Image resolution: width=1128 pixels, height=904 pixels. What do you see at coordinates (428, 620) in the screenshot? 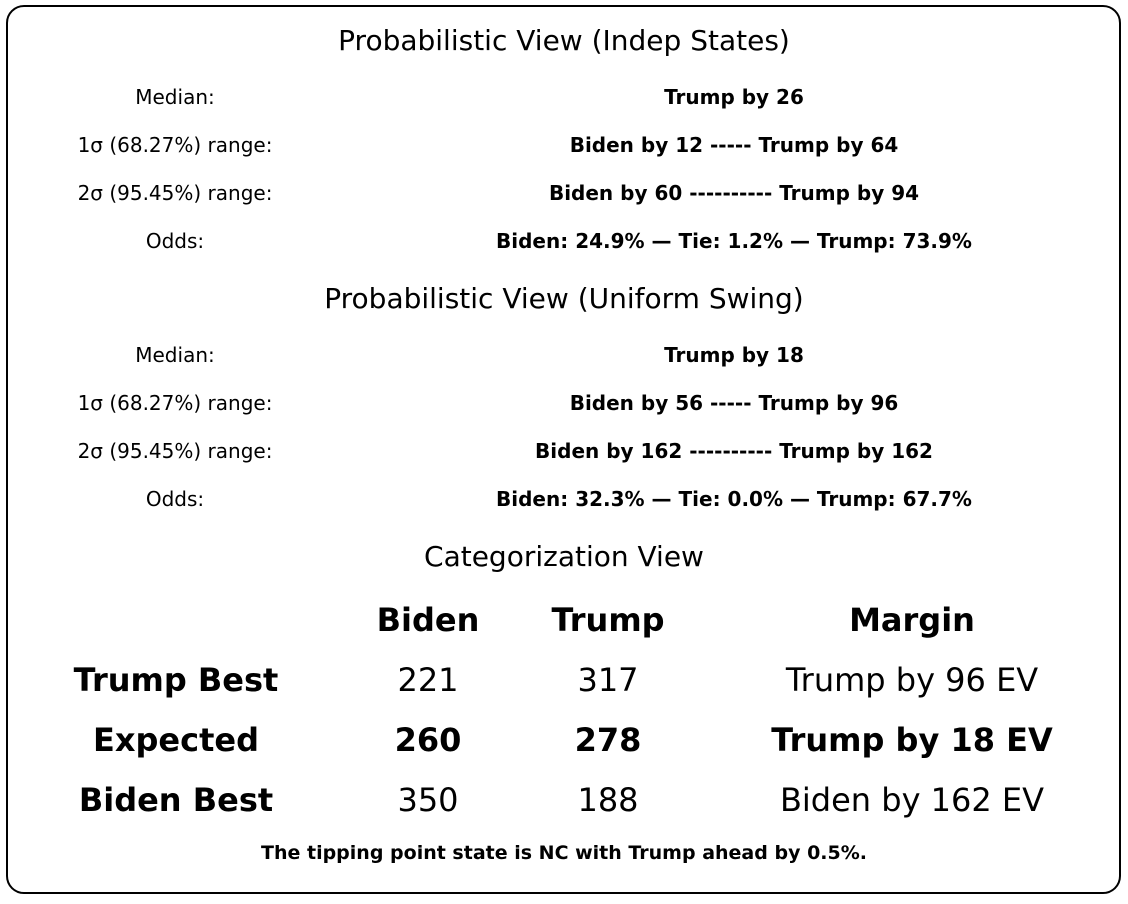
I see `header-biden: Biden` at bounding box center [428, 620].